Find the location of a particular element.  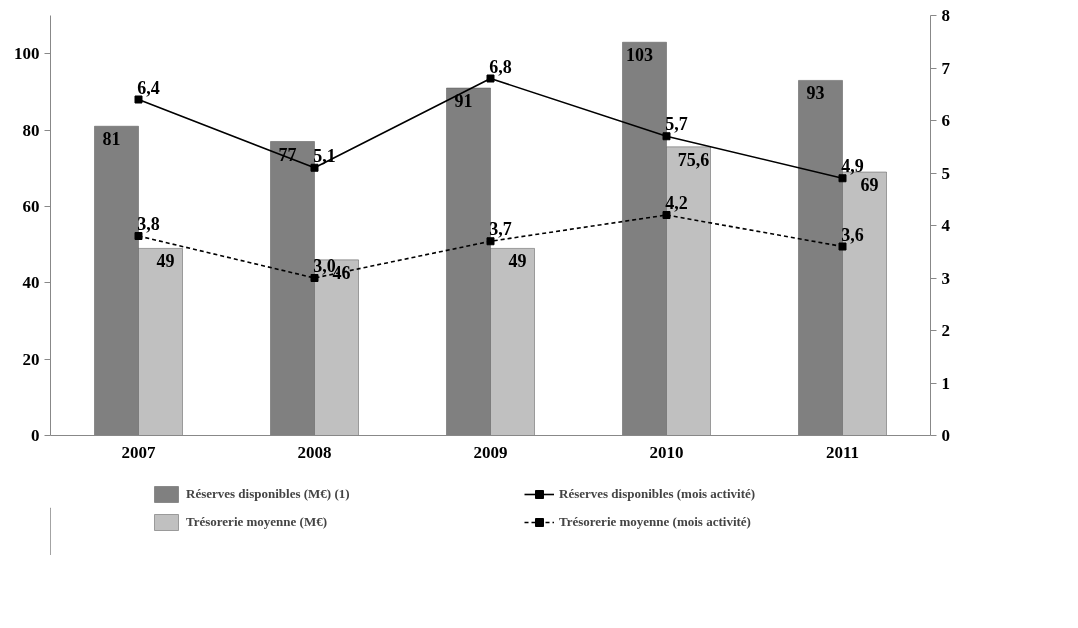

data-label: 6,8 is located at coordinates (500, 66).